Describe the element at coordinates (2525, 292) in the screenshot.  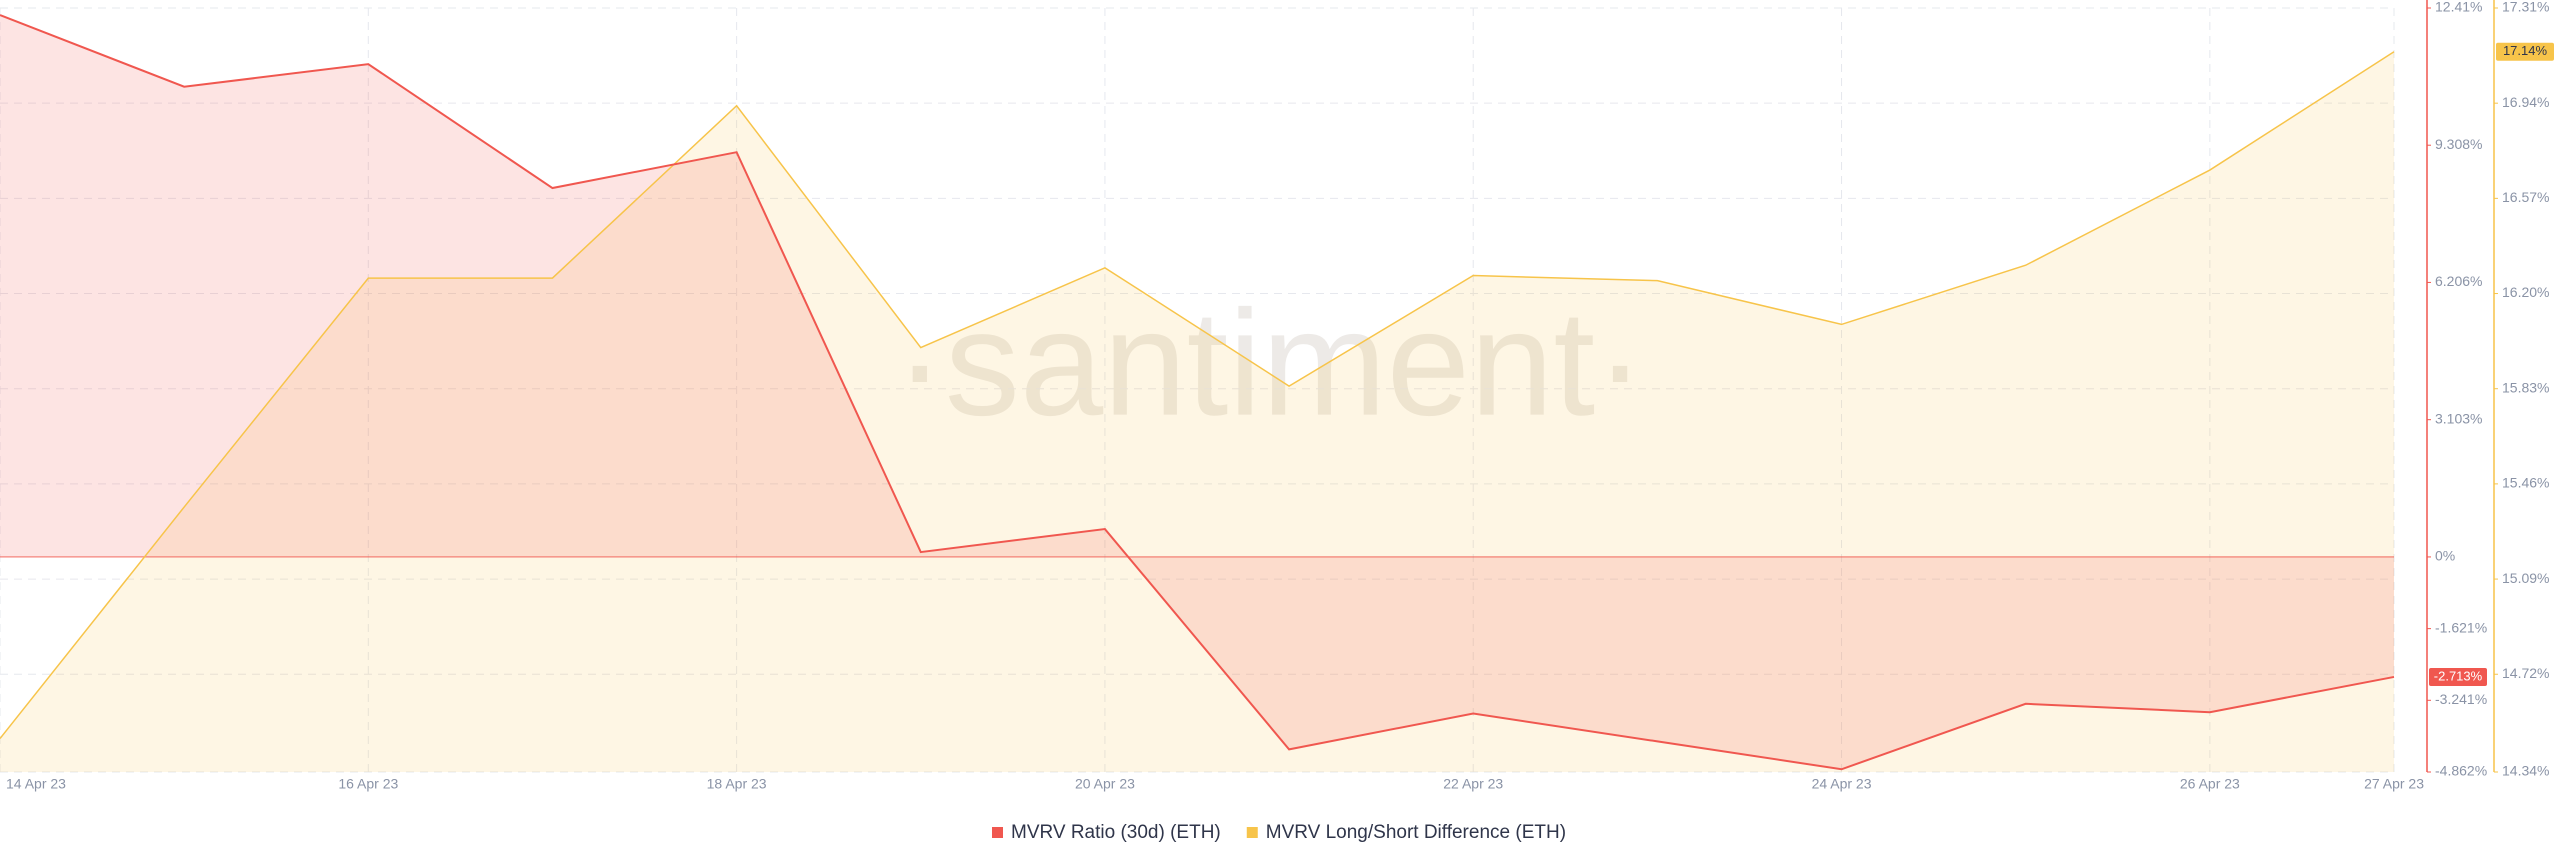
I see `y2-tick-label: 16.20%` at that location.